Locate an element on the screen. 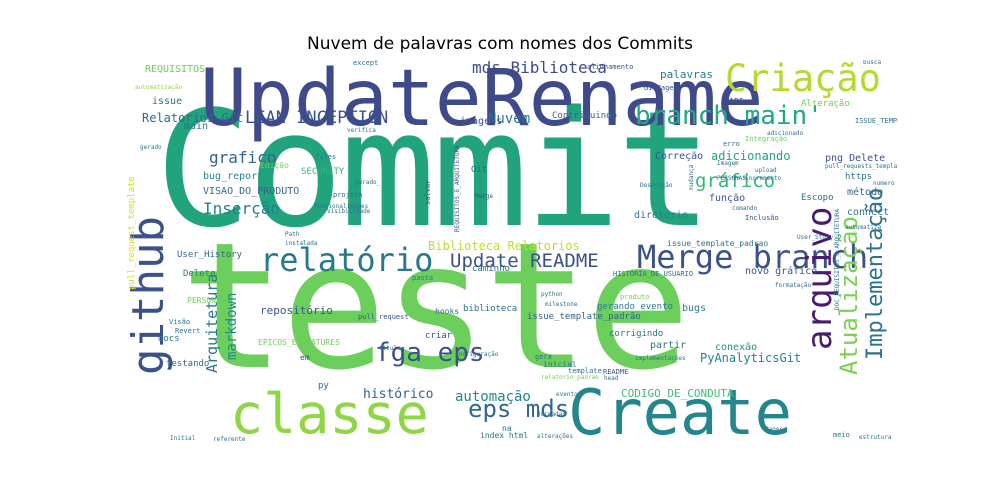 The height and width of the screenshot is (500, 1000). word-120: mudança is located at coordinates (691, 177).